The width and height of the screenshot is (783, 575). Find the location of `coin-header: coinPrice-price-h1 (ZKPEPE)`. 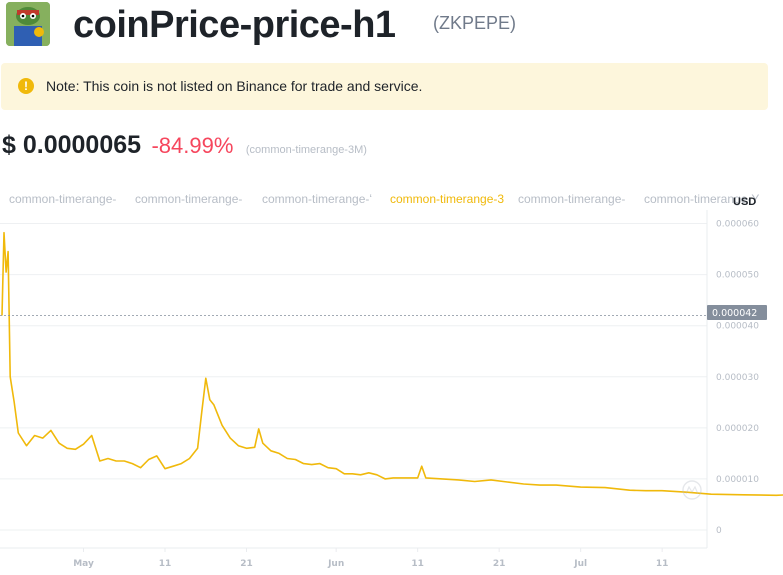

coin-header: coinPrice-price-h1 (ZKPEPE) is located at coordinates (391, 28).